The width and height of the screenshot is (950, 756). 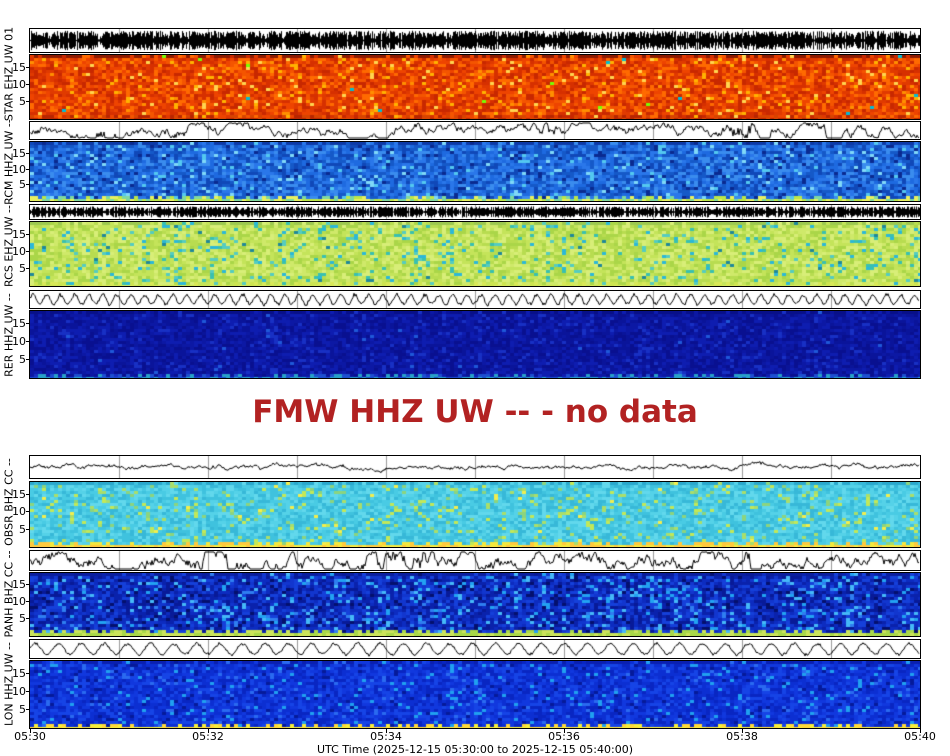 I want to click on x-tick-label: 05:34, so click(x=386, y=736).